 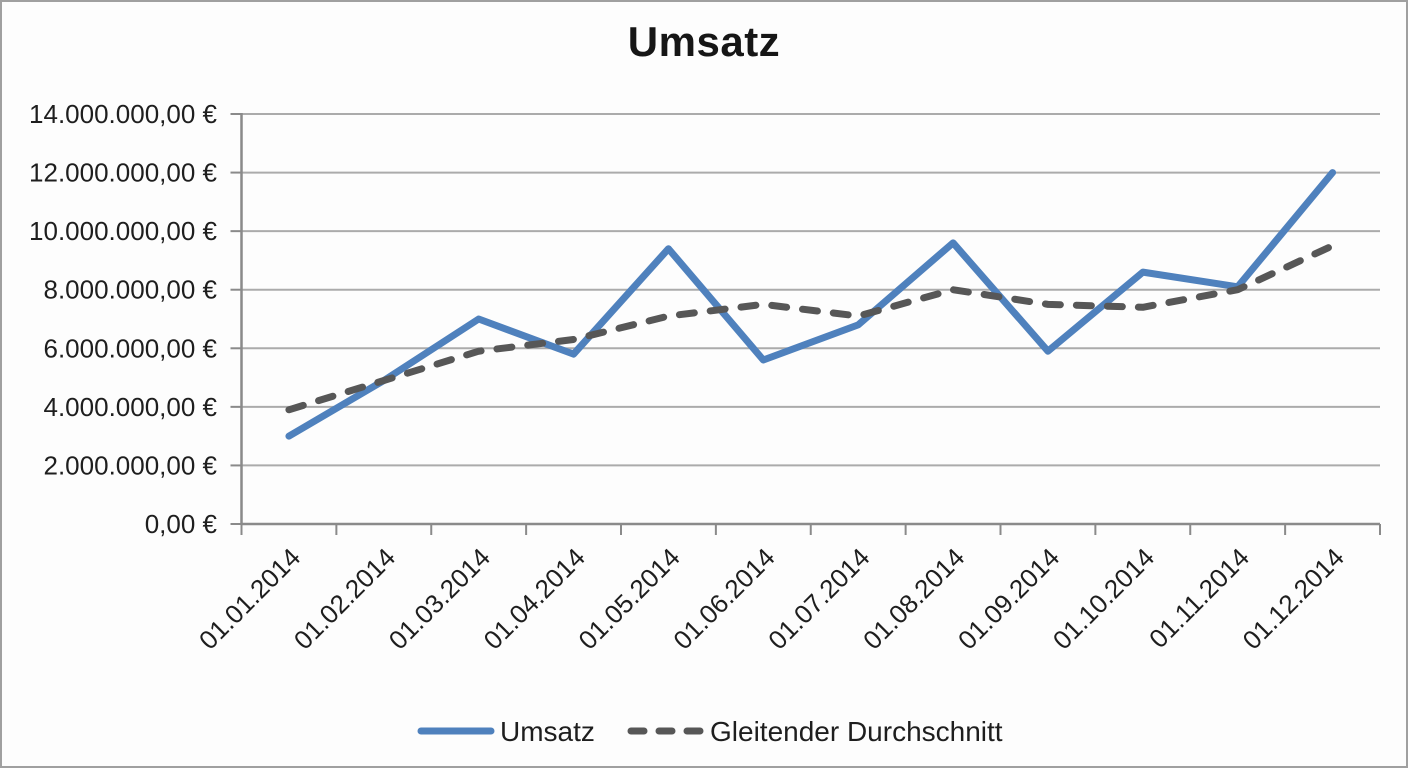 I want to click on legend-label-umsatz: Umsatz, so click(x=547, y=731).